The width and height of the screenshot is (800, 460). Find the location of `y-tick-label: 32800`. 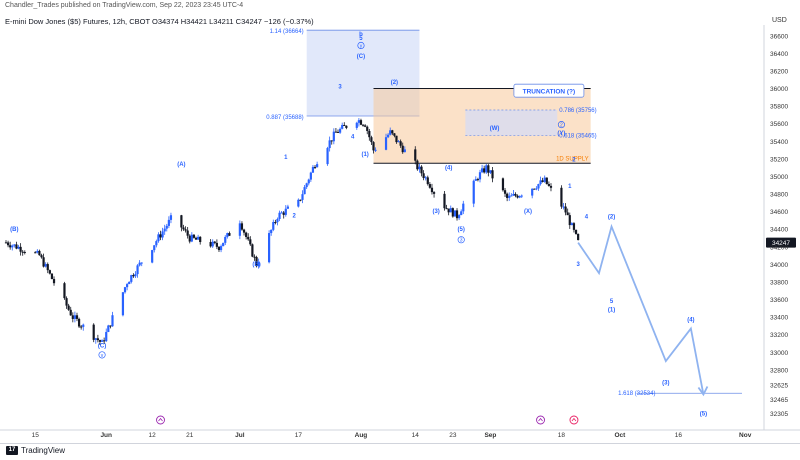

y-tick-label: 32800 is located at coordinates (779, 370).